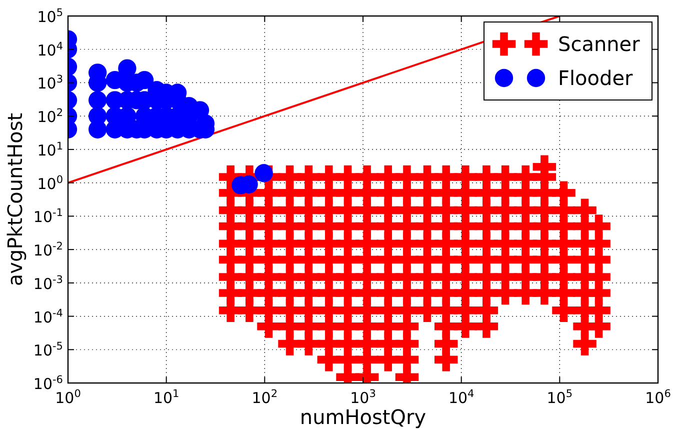 This screenshot has width=674, height=430. I want to click on legend-label: Scanner, so click(599, 44).